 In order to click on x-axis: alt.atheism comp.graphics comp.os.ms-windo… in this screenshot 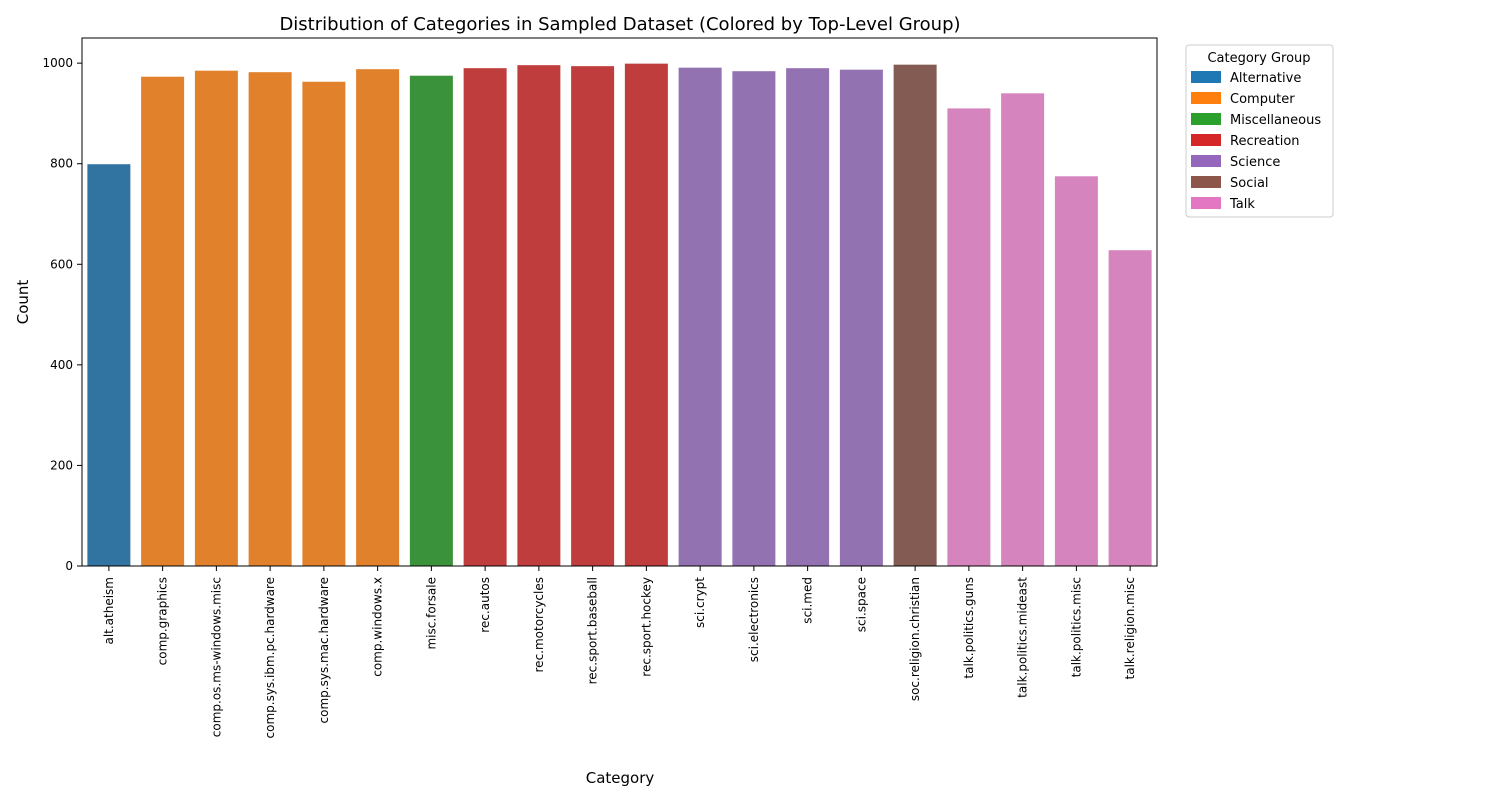, I will do `click(619, 652)`.